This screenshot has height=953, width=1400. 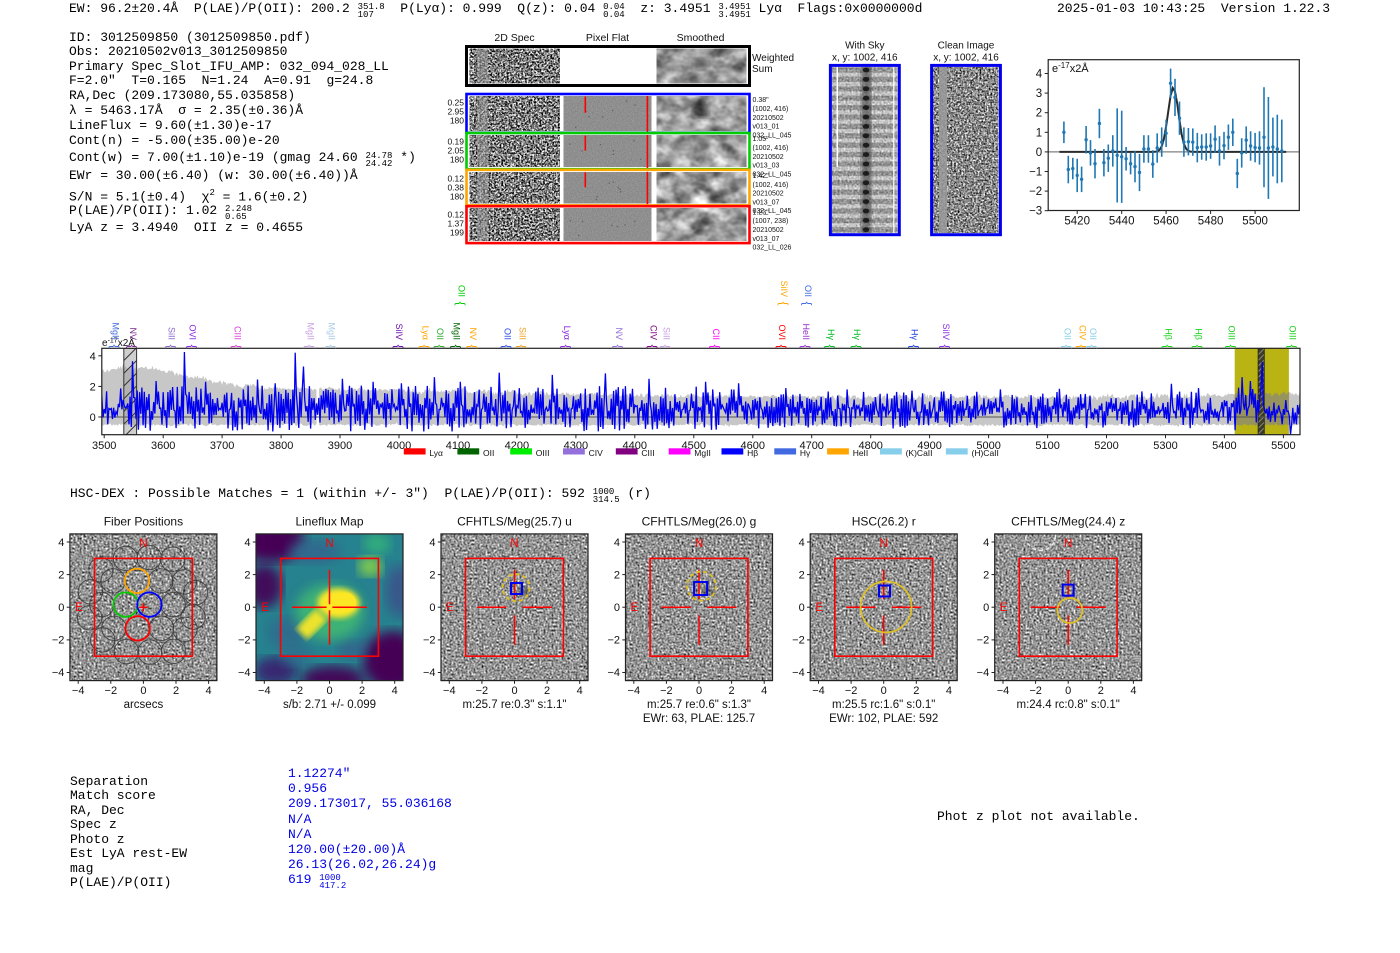 I want to click on svg-text: Lineflux Map, so click(x=329, y=521).